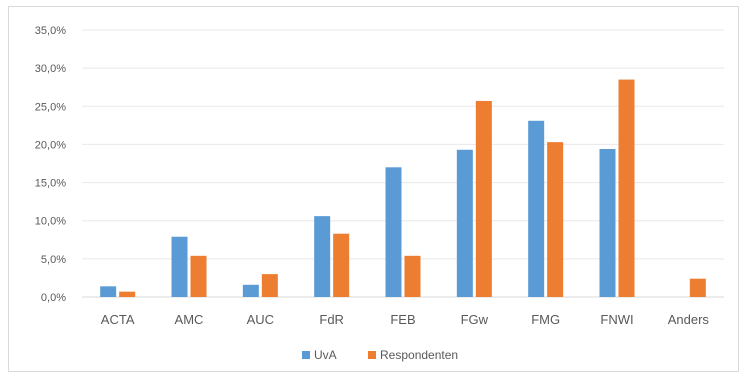 The width and height of the screenshot is (747, 378). Describe the element at coordinates (269, 285) in the screenshot. I see `bar-respondenten-auc` at that location.